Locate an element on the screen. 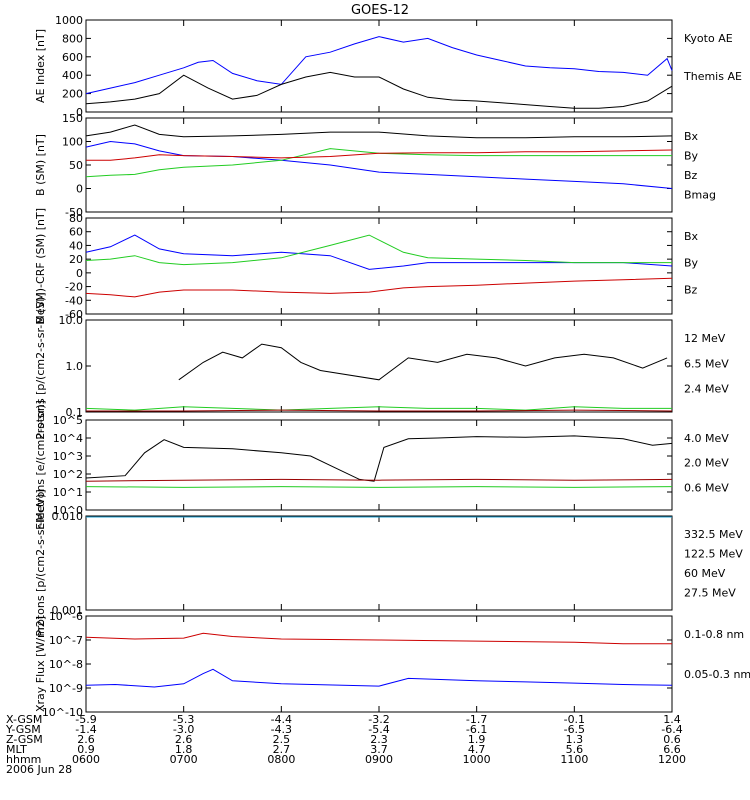  y-tick-label: 400 is located at coordinates (72, 75).